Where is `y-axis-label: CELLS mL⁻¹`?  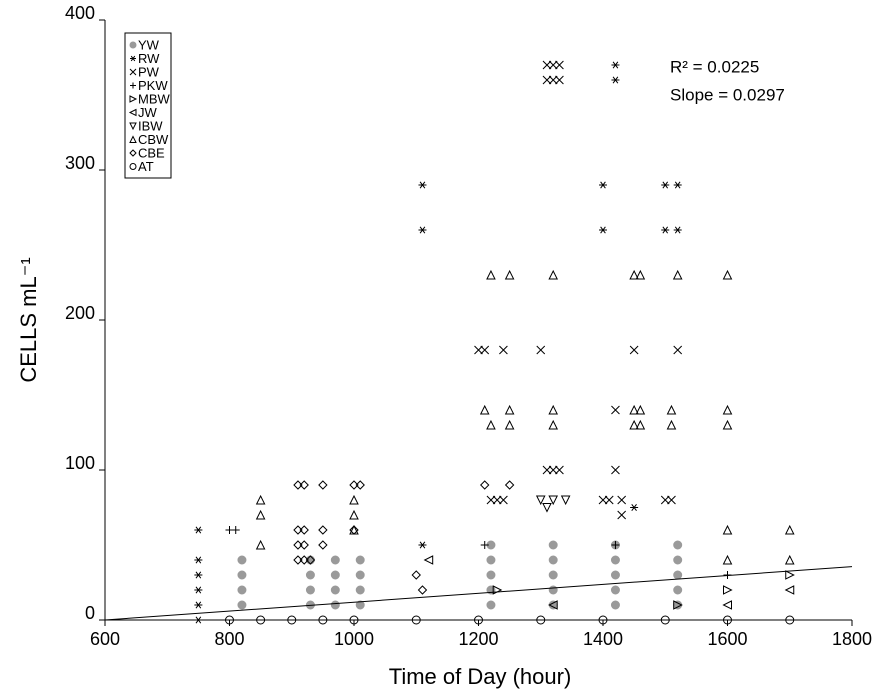
y-axis-label: CELLS mL⁻¹ is located at coordinates (28, 319).